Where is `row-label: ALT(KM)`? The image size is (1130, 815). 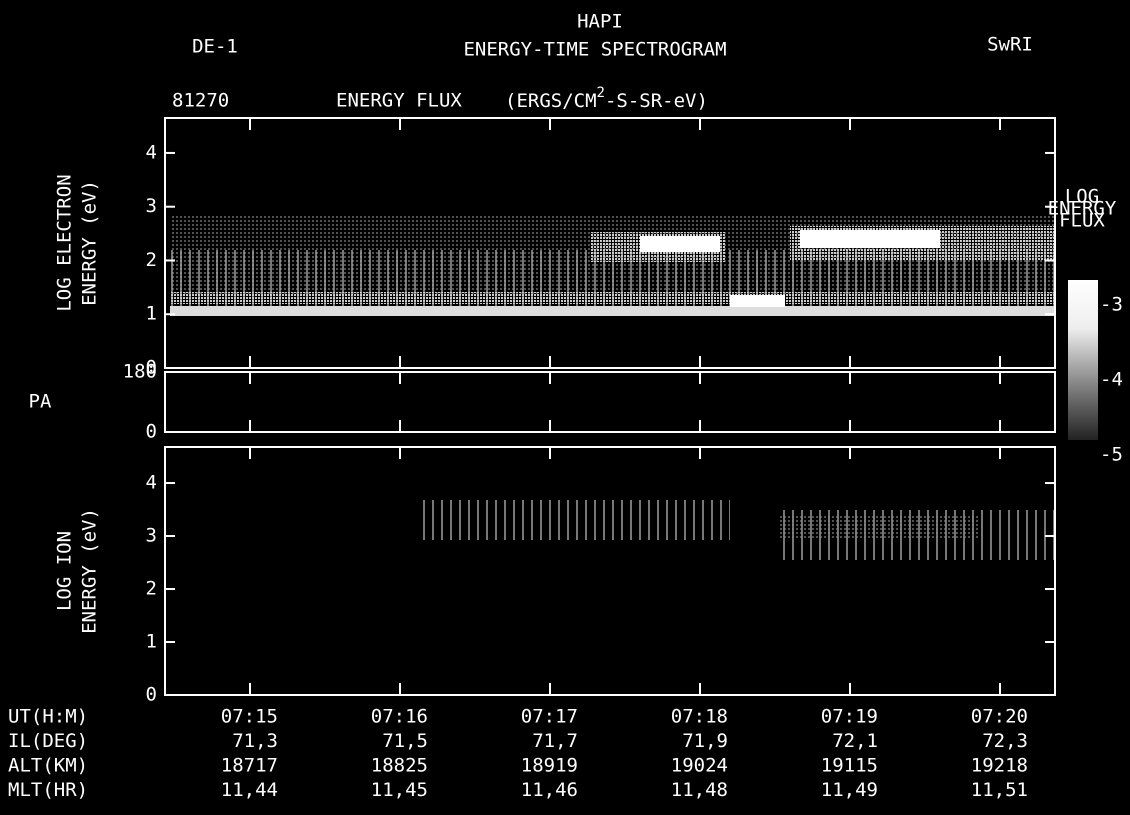
row-label: ALT(KM) is located at coordinates (48, 766).